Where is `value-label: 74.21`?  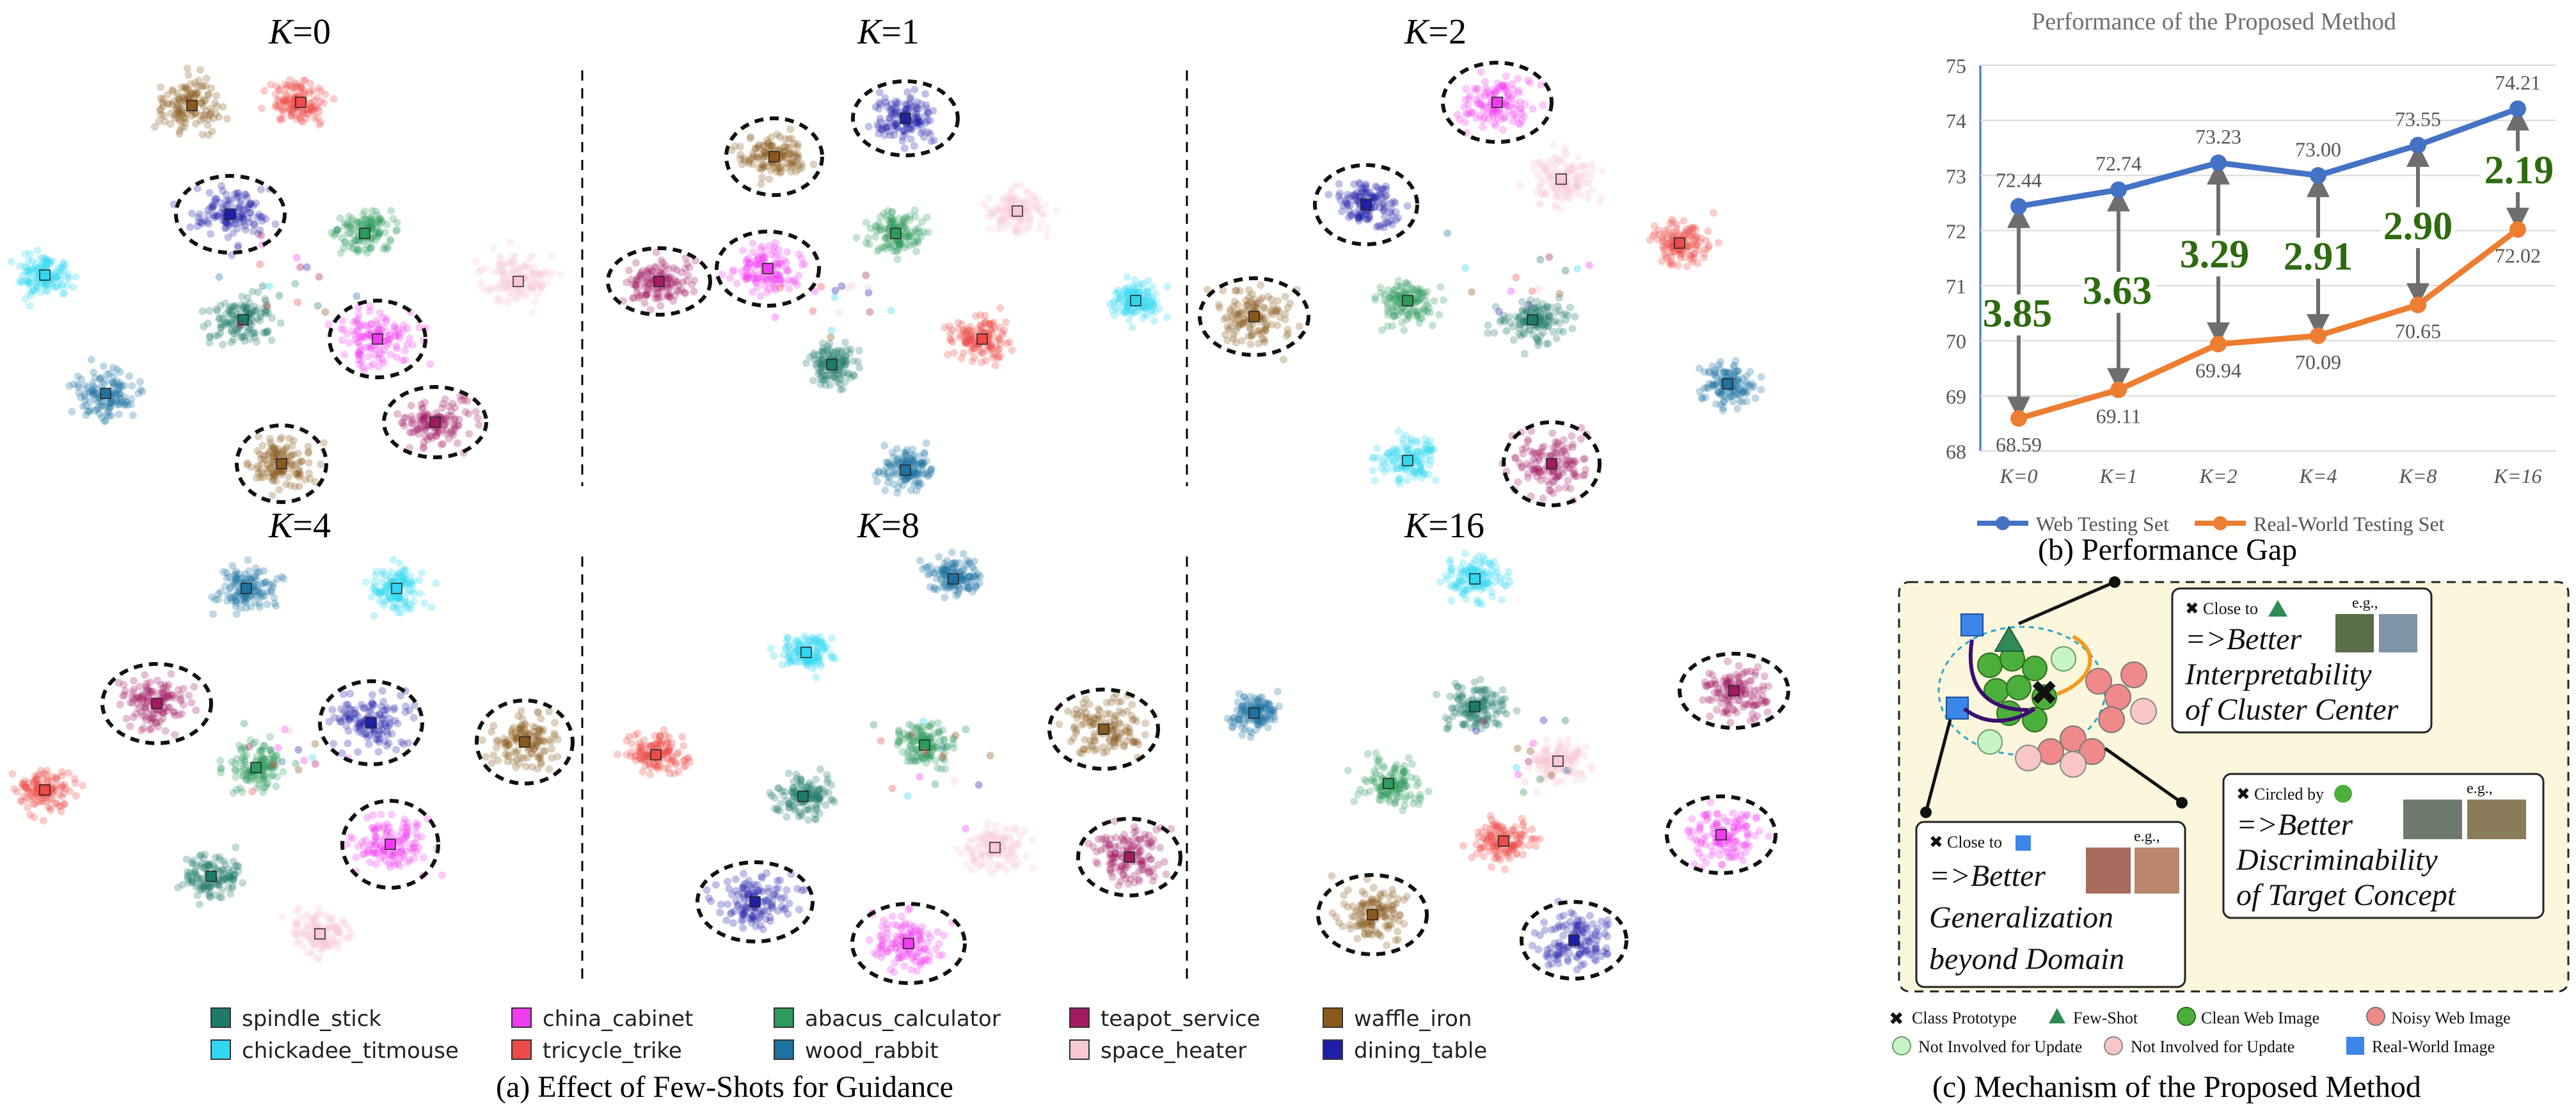 value-label: 74.21 is located at coordinates (2518, 82).